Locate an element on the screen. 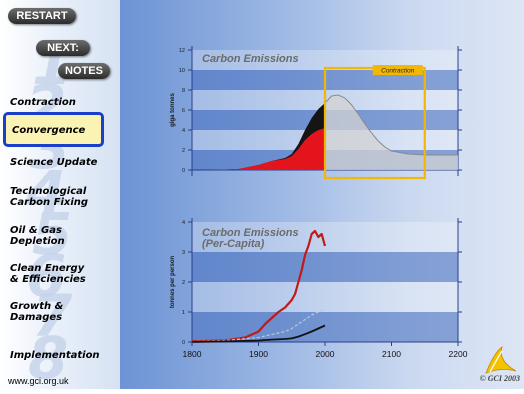 The width and height of the screenshot is (524, 394). contraction-label: Contraction is located at coordinates (398, 71).